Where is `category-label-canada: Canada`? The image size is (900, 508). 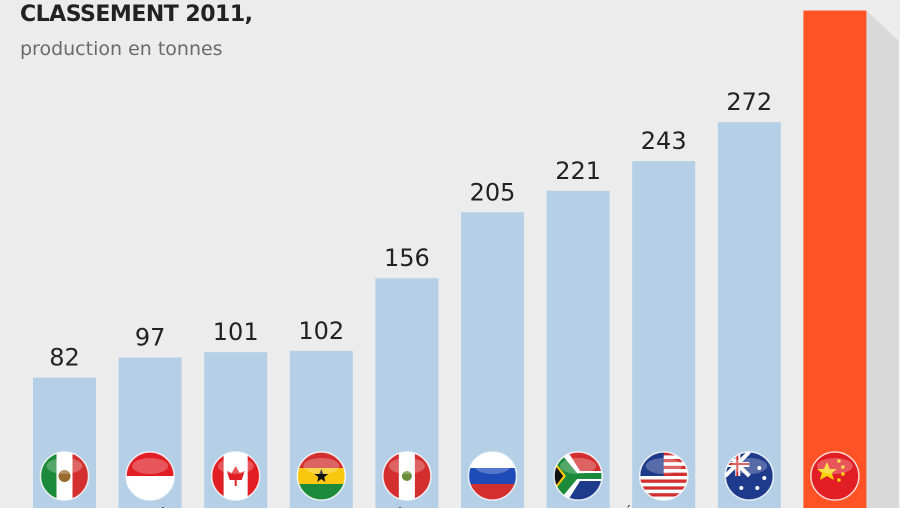 category-label-canada: Canada is located at coordinates (235, 506).